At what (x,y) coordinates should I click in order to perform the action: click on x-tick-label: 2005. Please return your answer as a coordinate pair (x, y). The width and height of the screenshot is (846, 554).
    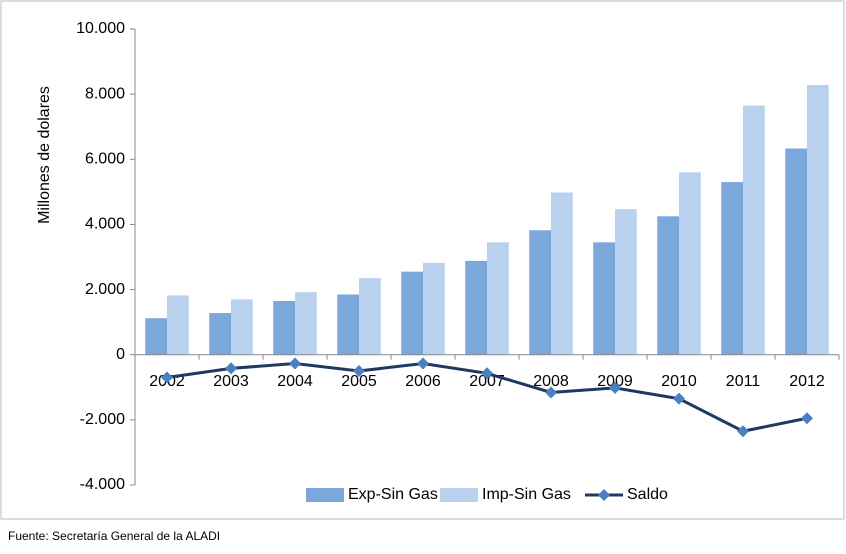
    Looking at the image, I should click on (359, 381).